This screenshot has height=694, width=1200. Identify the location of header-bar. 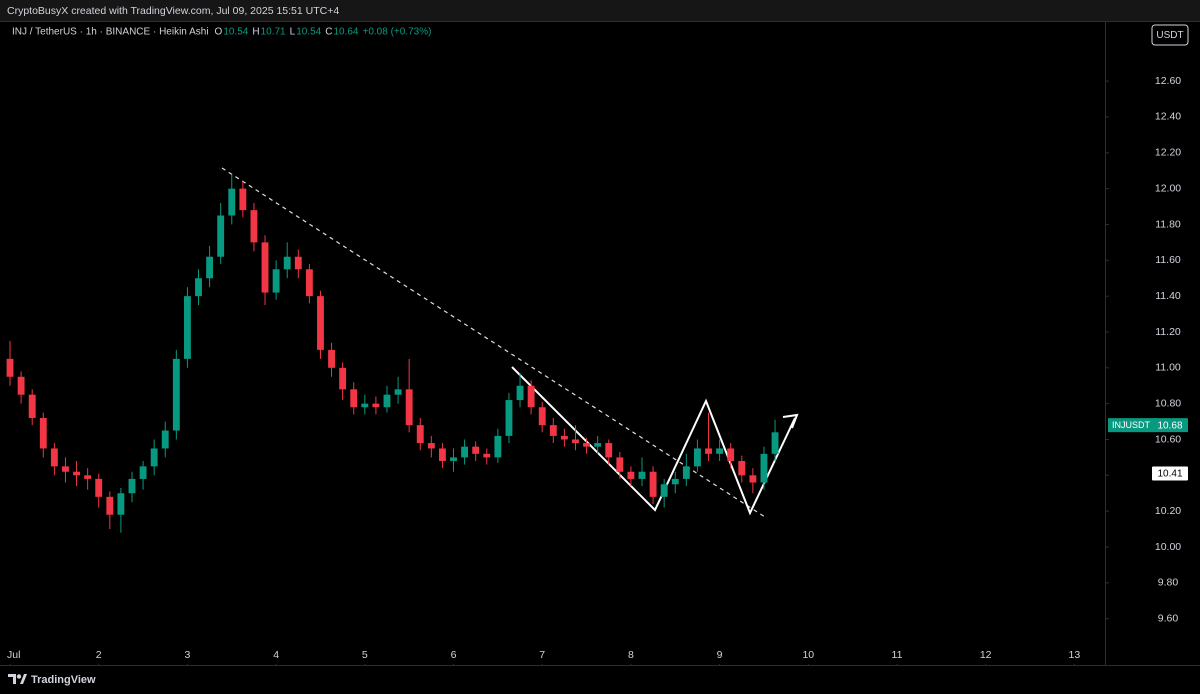
(600, 10).